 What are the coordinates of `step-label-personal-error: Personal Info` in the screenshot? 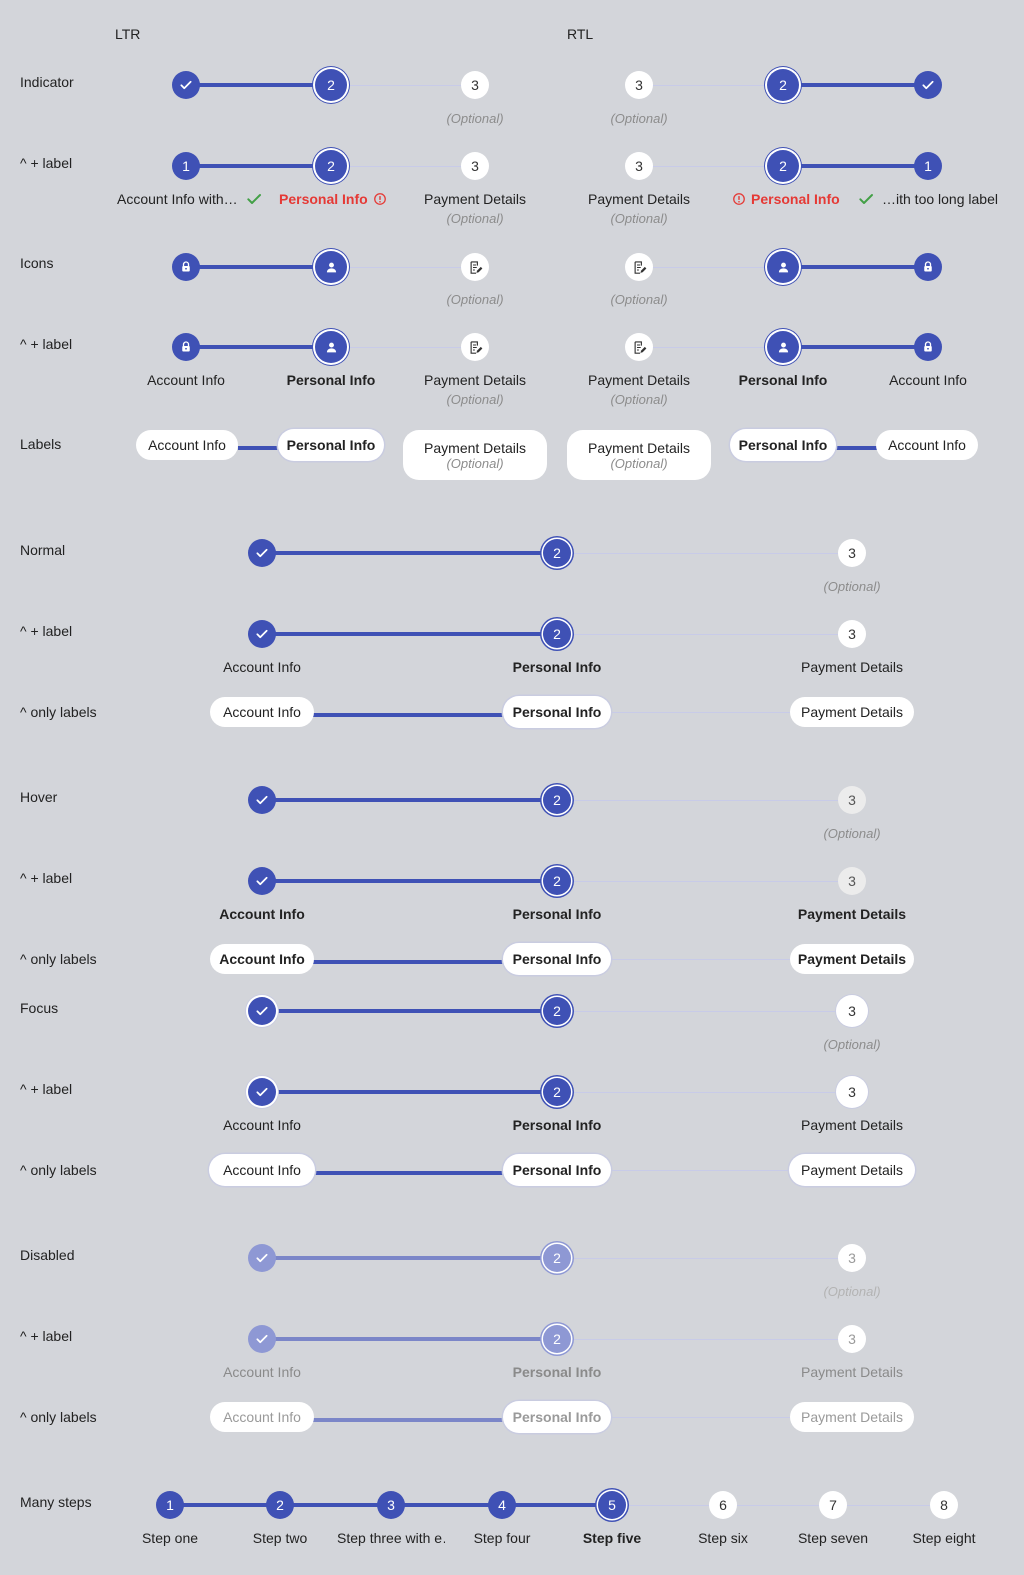 It's located at (333, 199).